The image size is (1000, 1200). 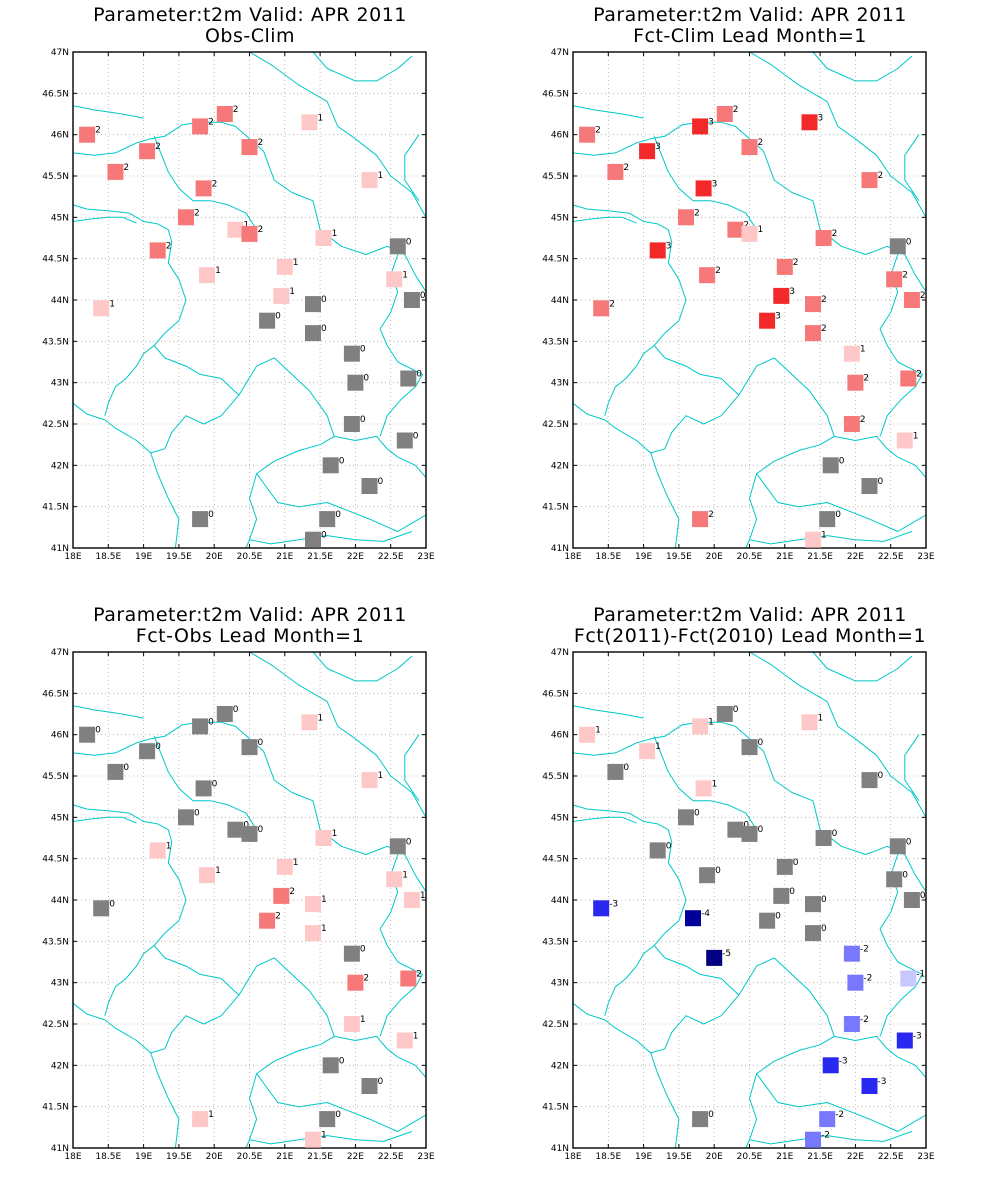 What do you see at coordinates (60, 218) in the screenshot?
I see `y-tick-label: 45N` at bounding box center [60, 218].